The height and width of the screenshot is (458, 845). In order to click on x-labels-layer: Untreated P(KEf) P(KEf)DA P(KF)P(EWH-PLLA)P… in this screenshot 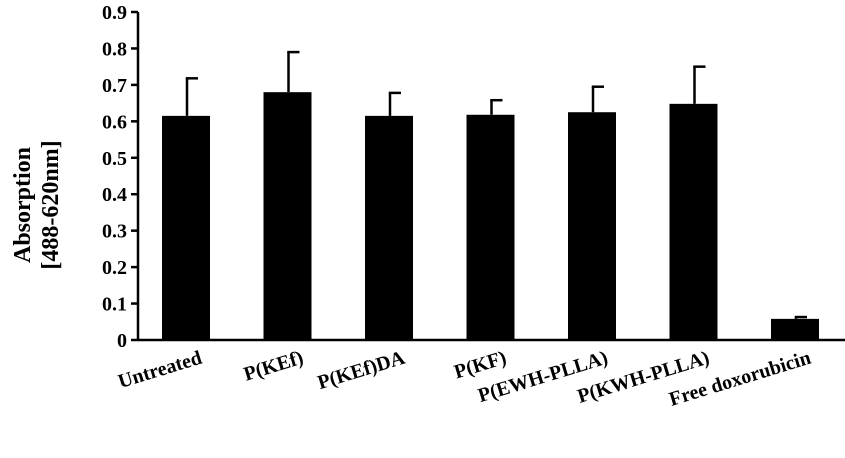, I will do `click(465, 379)`.